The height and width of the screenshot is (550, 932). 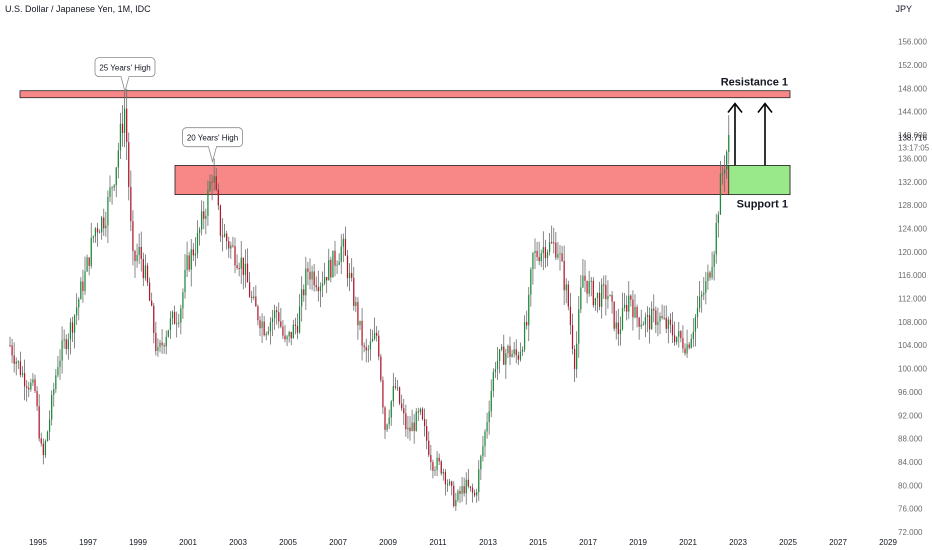 What do you see at coordinates (912, 158) in the screenshot?
I see `y-tick-label: 136.000` at bounding box center [912, 158].